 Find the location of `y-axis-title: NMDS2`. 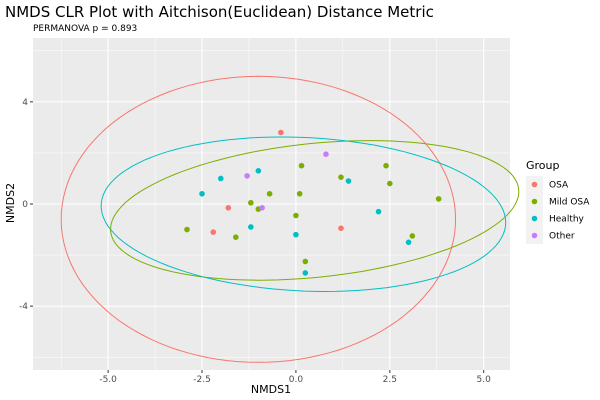

y-axis-title: NMDS2 is located at coordinates (10, 203).